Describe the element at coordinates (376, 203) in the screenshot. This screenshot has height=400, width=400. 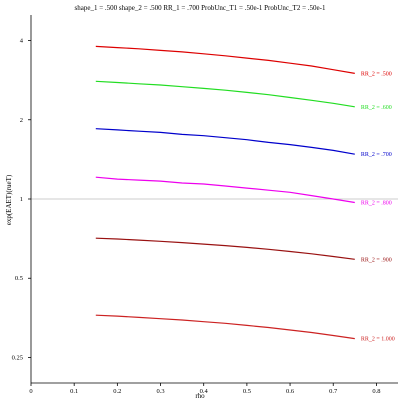
I see `series-label: RR_2 = .800` at that location.